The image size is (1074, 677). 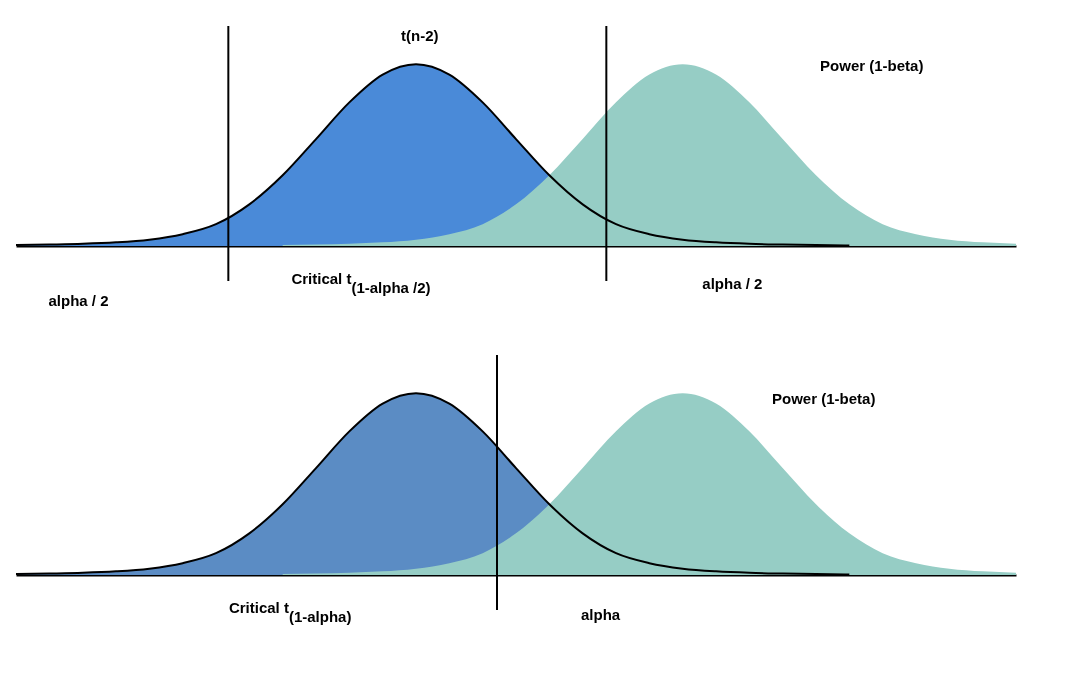 What do you see at coordinates (420, 36) in the screenshot?
I see `text: t(n-2)` at bounding box center [420, 36].